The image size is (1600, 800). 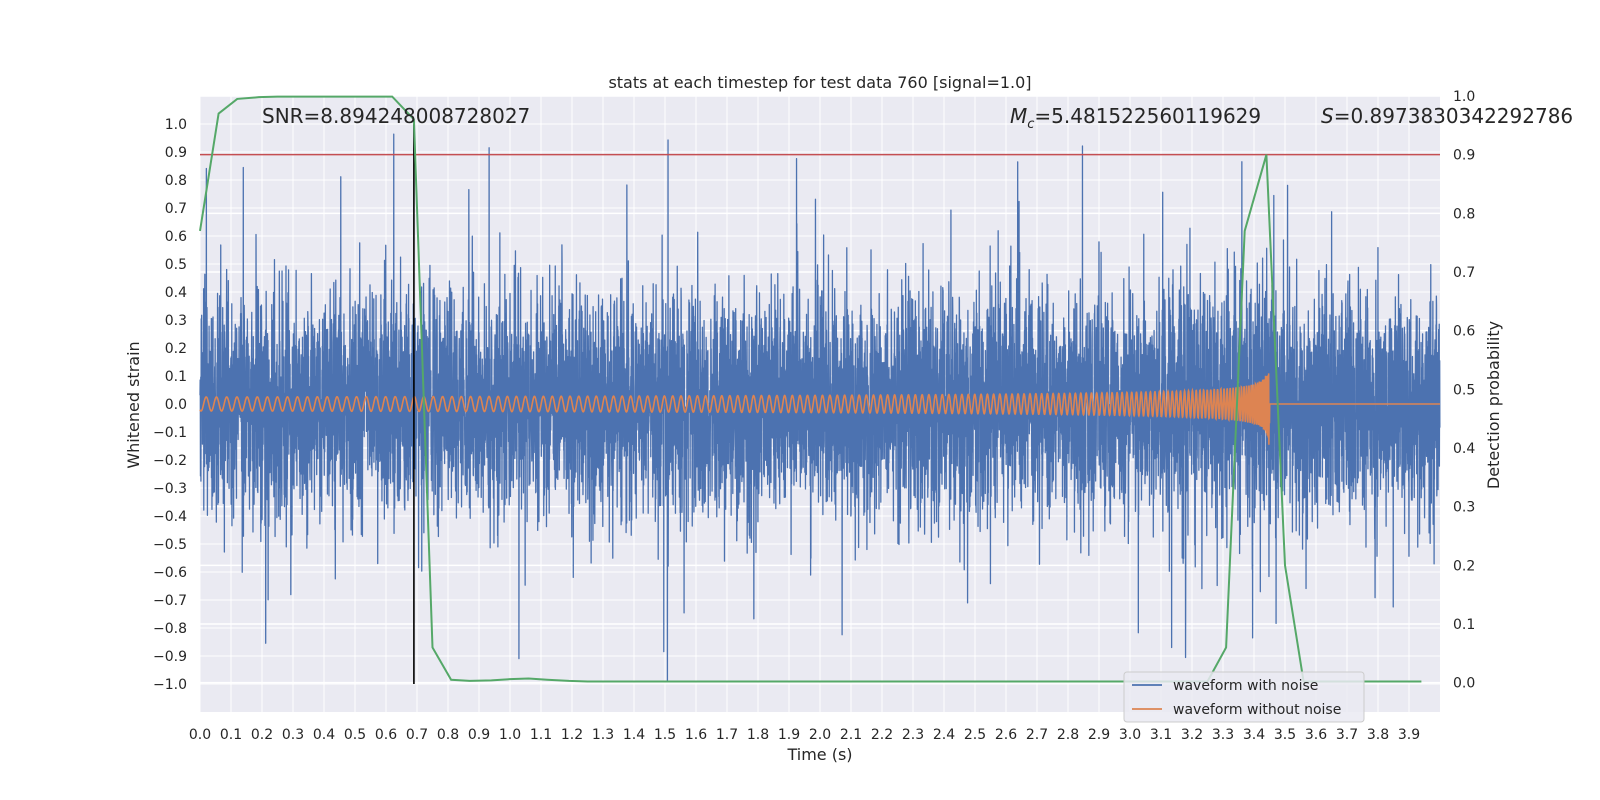 I want to click on x-tick-label: 3.7, so click(x=1347, y=735).